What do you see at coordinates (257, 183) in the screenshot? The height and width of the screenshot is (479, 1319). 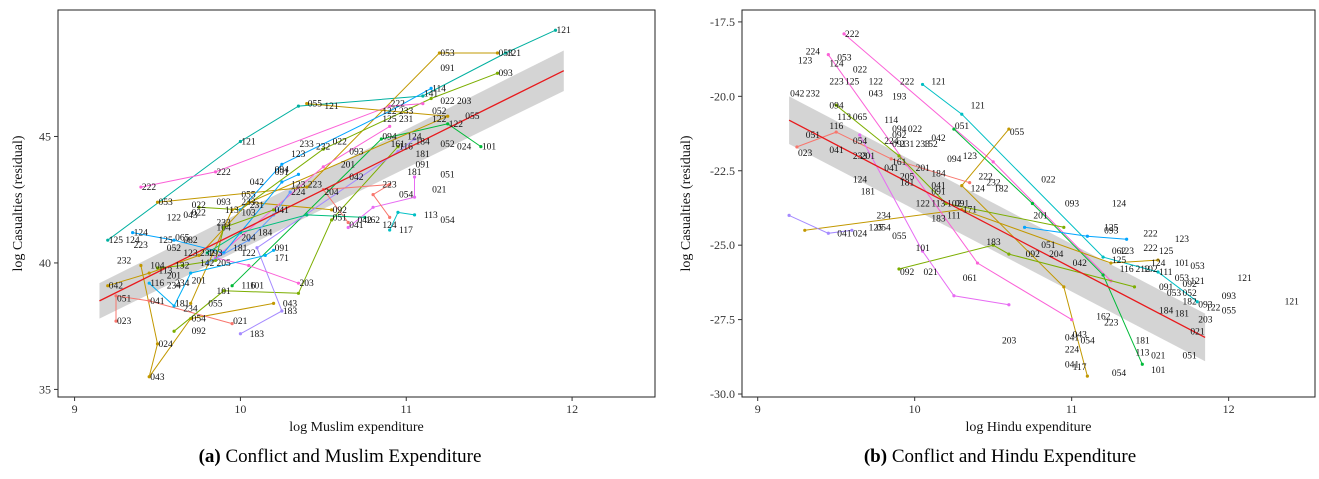 I see `point-label: 042` at bounding box center [257, 183].